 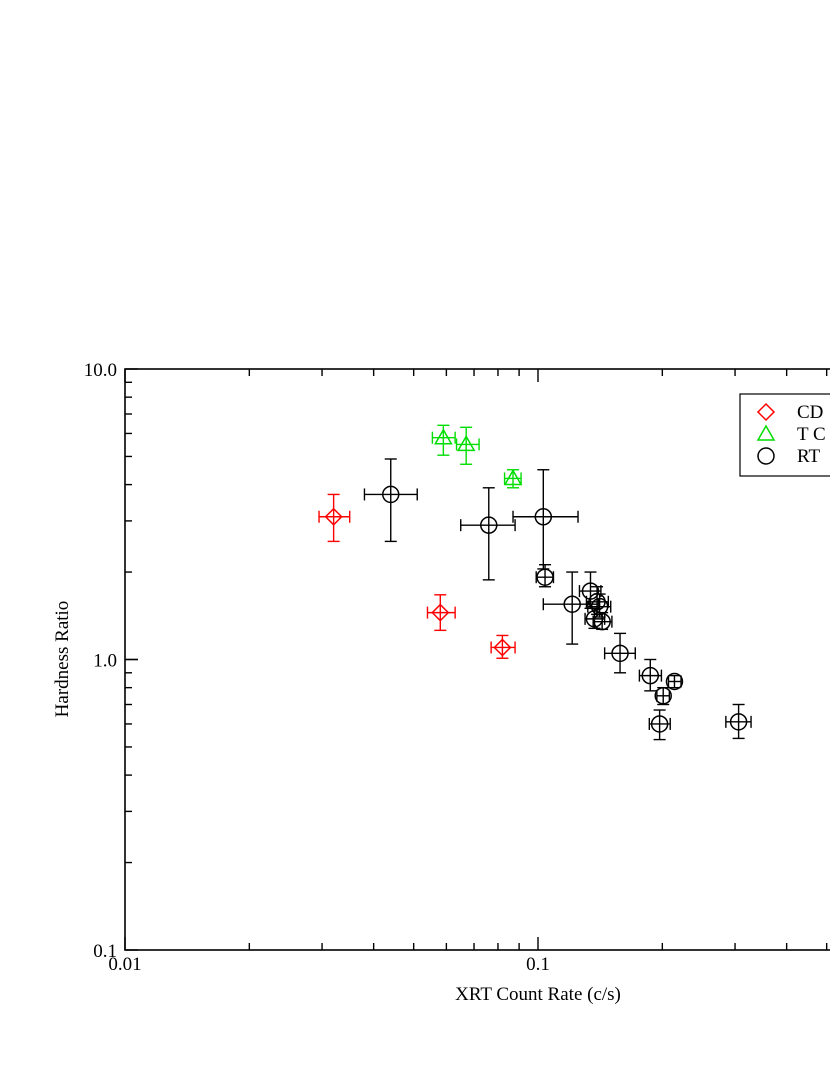 I want to click on legend-box, so click(x=784, y=435).